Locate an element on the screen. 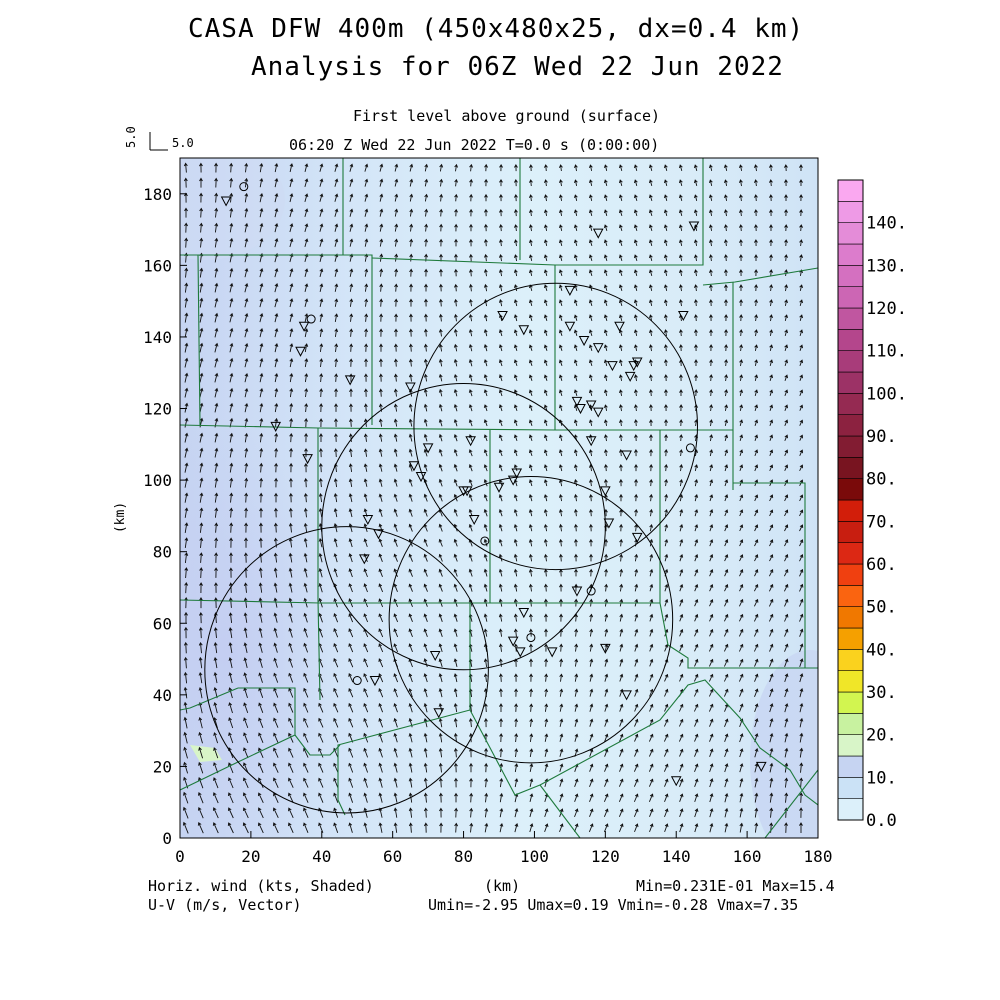 The image size is (1000, 1000). x-tick-label: 80 is located at coordinates (463, 856).